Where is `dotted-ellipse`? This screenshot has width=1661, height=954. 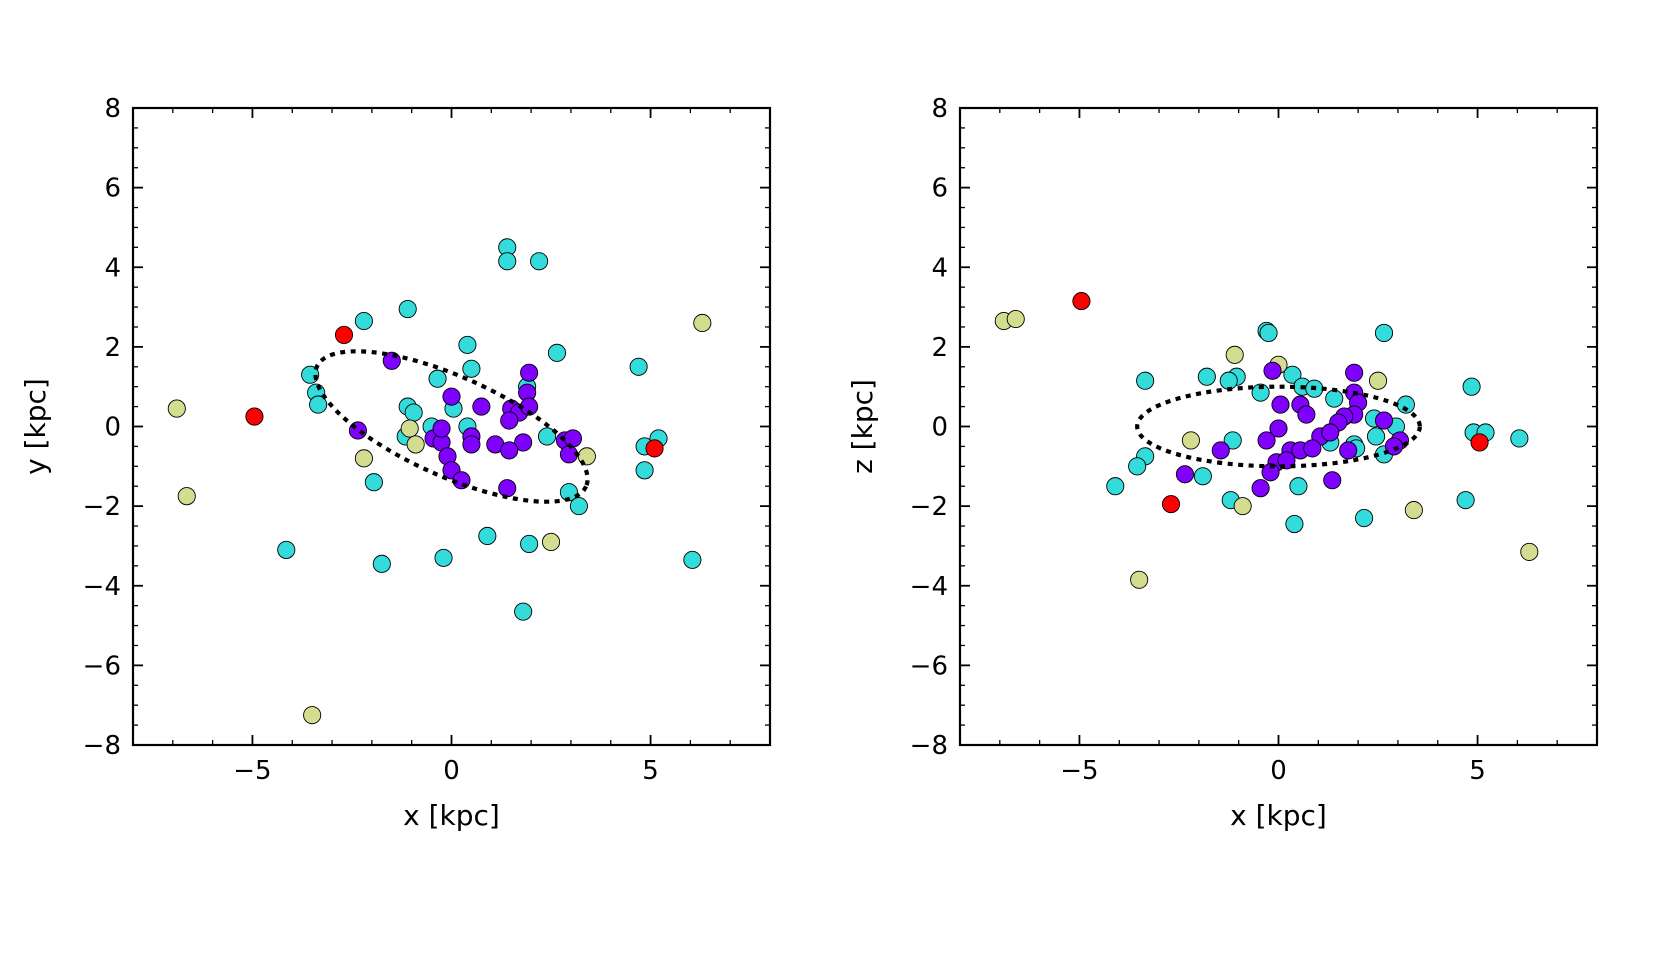
dotted-ellipse is located at coordinates (1278, 426).